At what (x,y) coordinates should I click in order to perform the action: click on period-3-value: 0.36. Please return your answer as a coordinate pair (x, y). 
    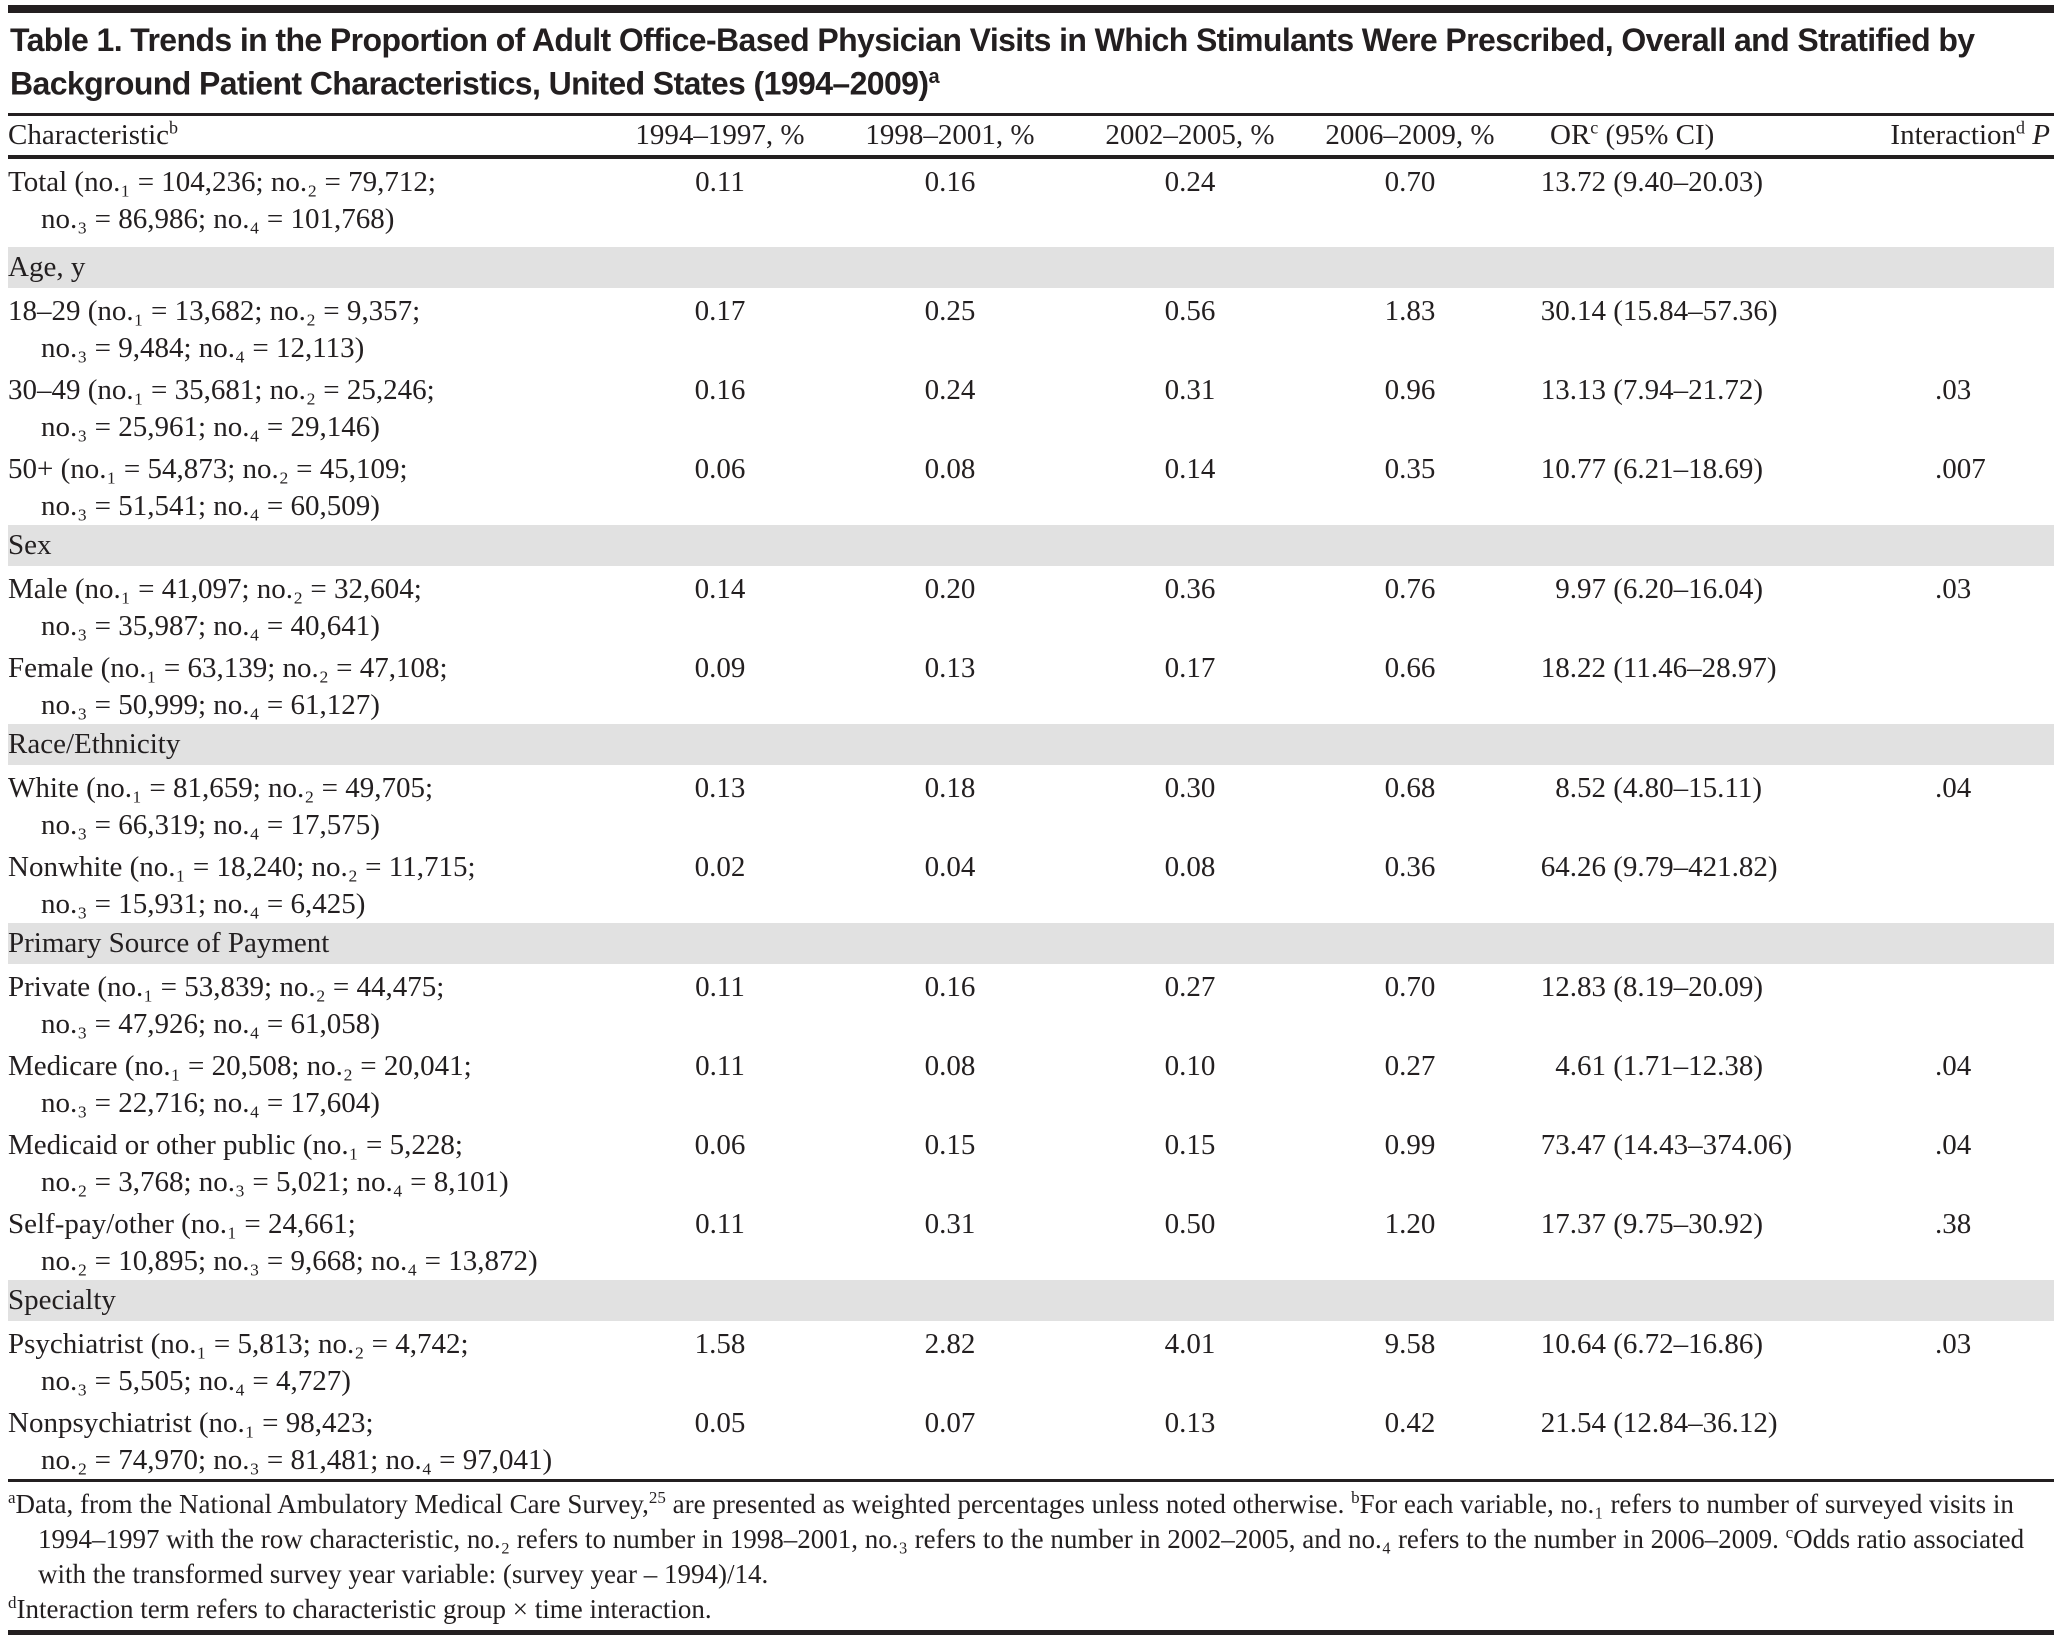
    Looking at the image, I should click on (1190, 589).